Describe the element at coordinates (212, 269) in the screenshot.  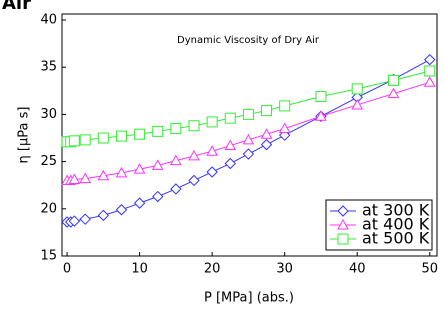
I see `x-tick-label: 20` at that location.